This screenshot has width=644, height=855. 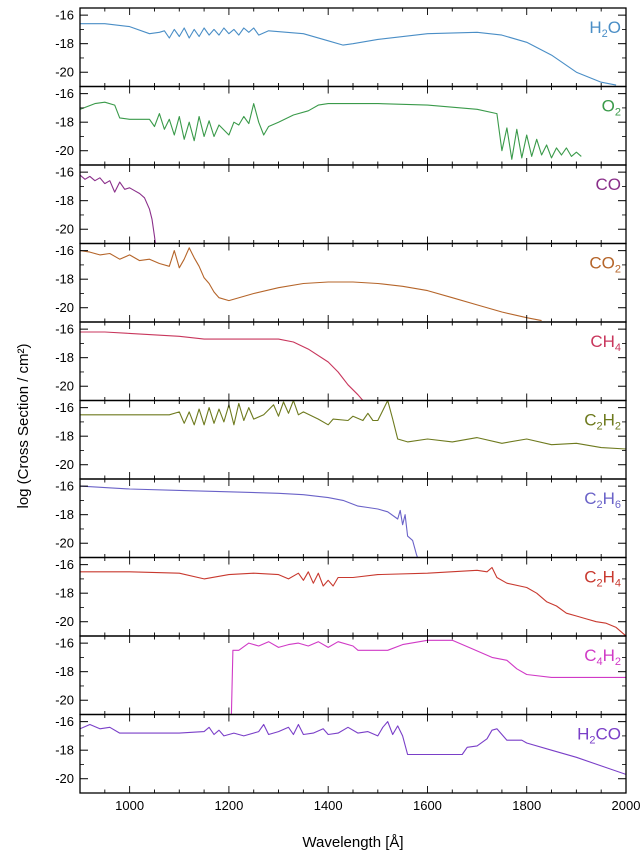 I want to click on species-label: H2O, so click(x=605, y=29).